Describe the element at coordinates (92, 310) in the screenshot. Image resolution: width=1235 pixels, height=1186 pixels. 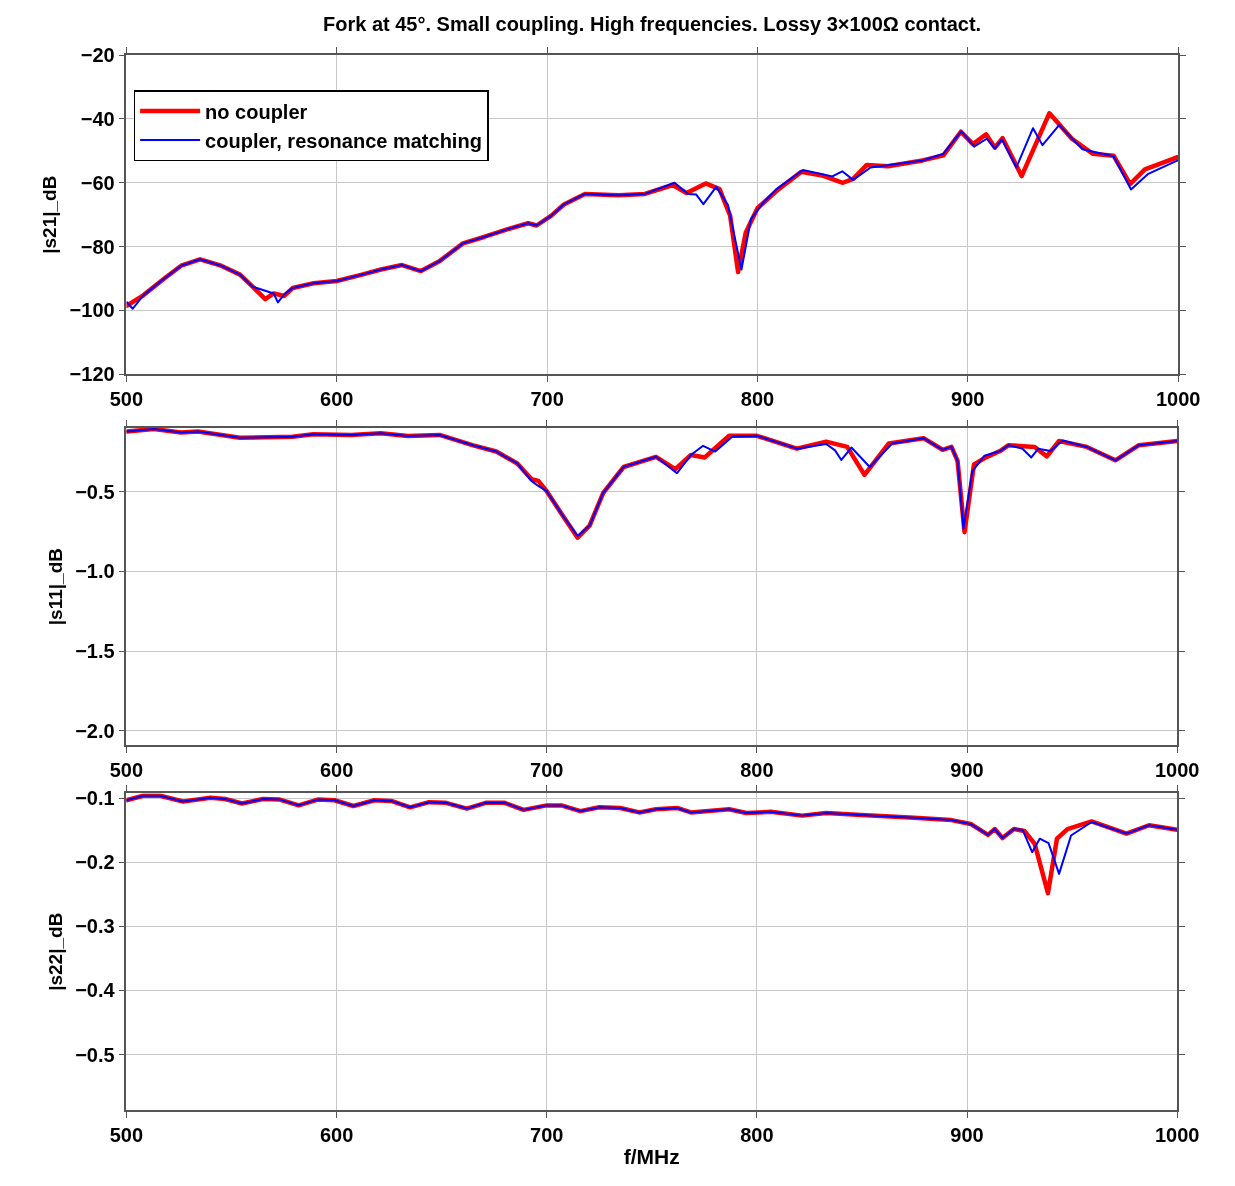
I see `y-tick-label: −100` at that location.